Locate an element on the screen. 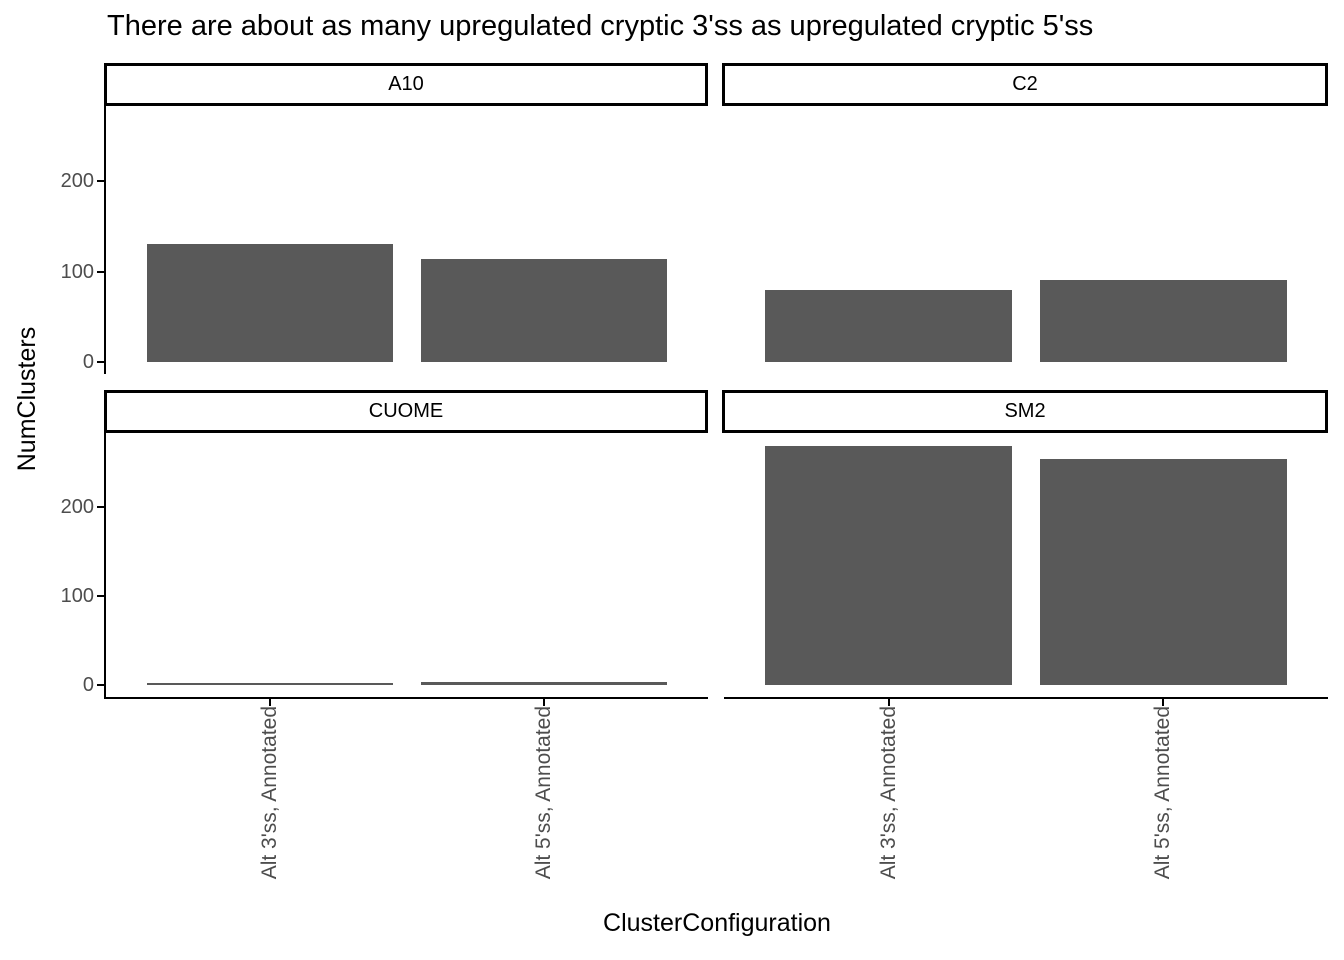  facet-strip-cuome: CUOME is located at coordinates (406, 411).